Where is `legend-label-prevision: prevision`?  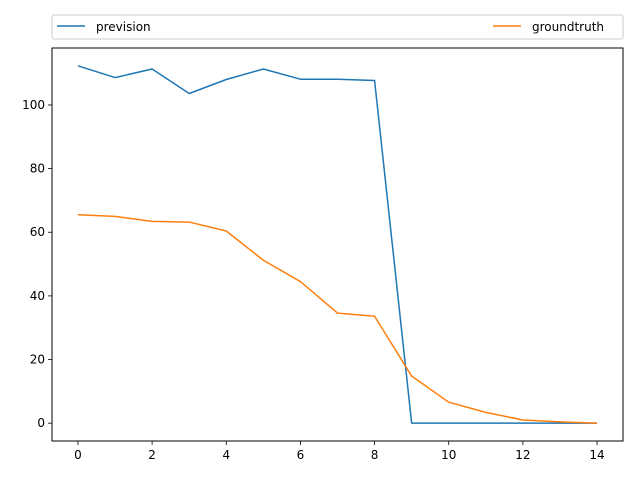 legend-label-prevision: prevision is located at coordinates (123, 27).